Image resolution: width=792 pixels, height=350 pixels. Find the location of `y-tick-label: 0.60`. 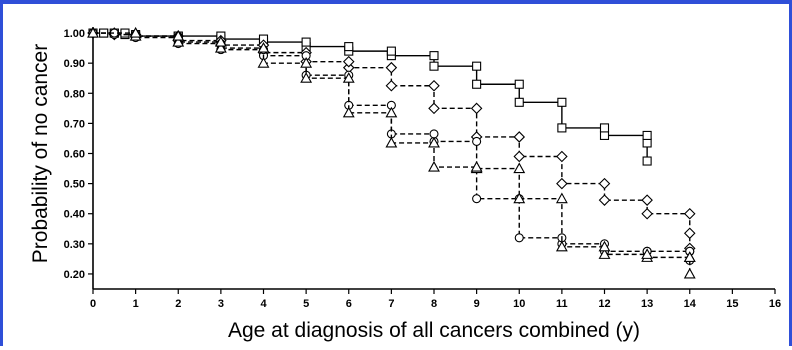

y-tick-label: 0.60 is located at coordinates (74, 155).